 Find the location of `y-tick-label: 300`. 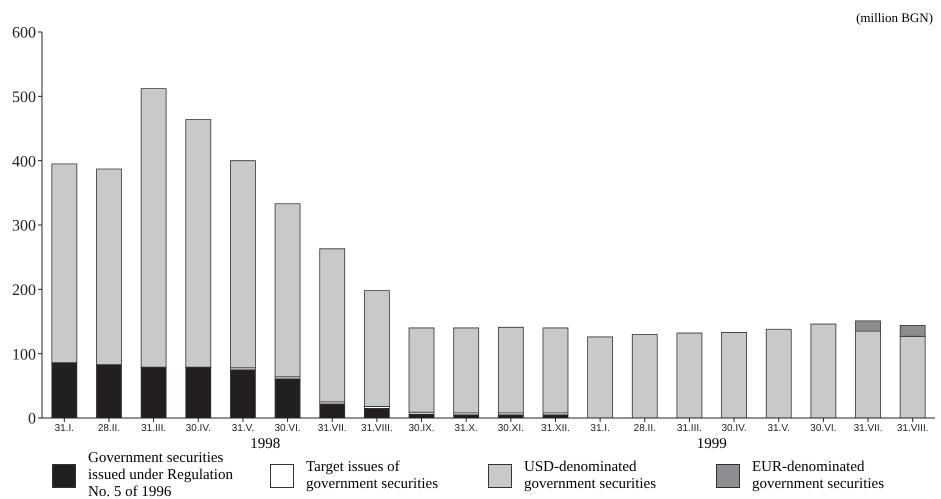

y-tick-label: 300 is located at coordinates (24, 226).